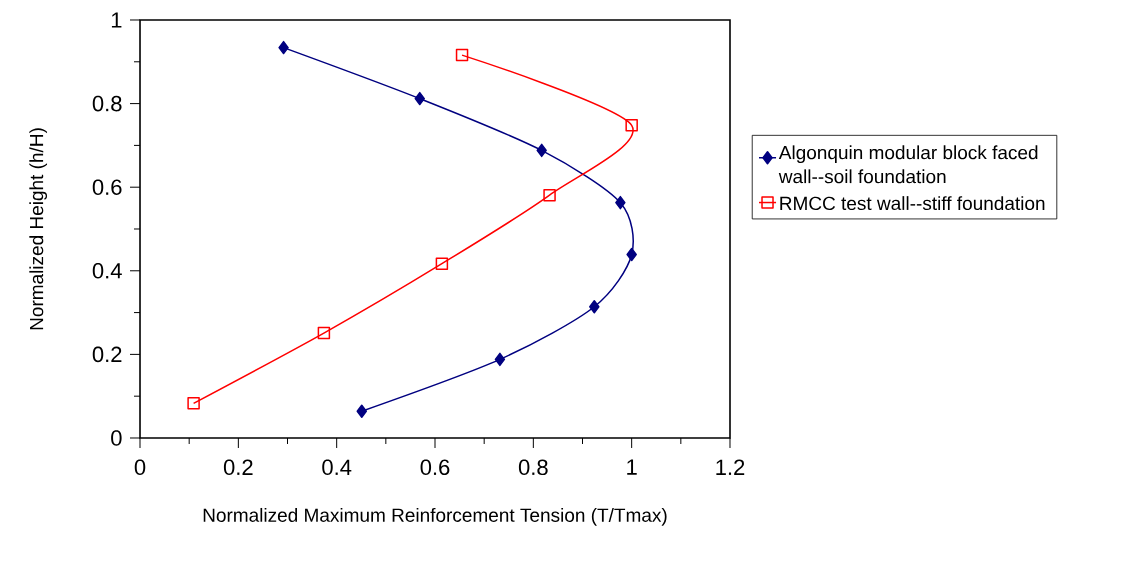  What do you see at coordinates (912, 203) in the screenshot?
I see `legend-label: RMCC test wall--stiff foundation` at bounding box center [912, 203].